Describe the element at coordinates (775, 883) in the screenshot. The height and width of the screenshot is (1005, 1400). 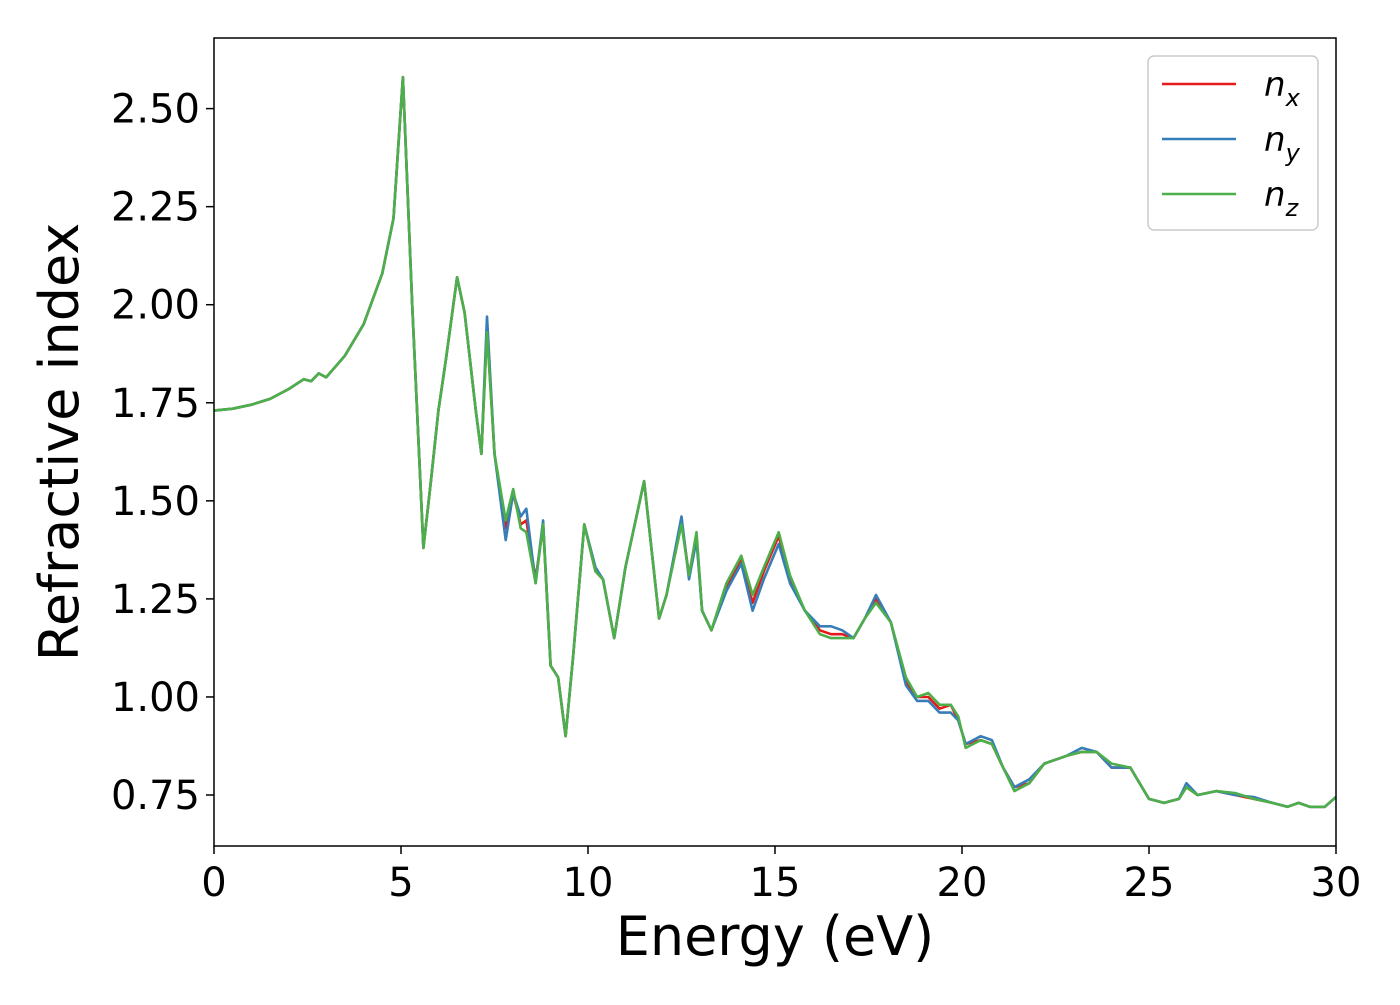
I see `x-tick-label: 15` at that location.